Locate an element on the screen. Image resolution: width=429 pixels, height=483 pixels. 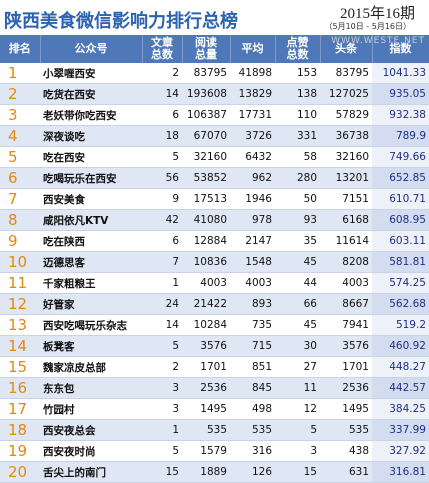
table-row: 14 板凳客 5 3576 715 30 3576 460.92 is located at coordinates (214, 346).